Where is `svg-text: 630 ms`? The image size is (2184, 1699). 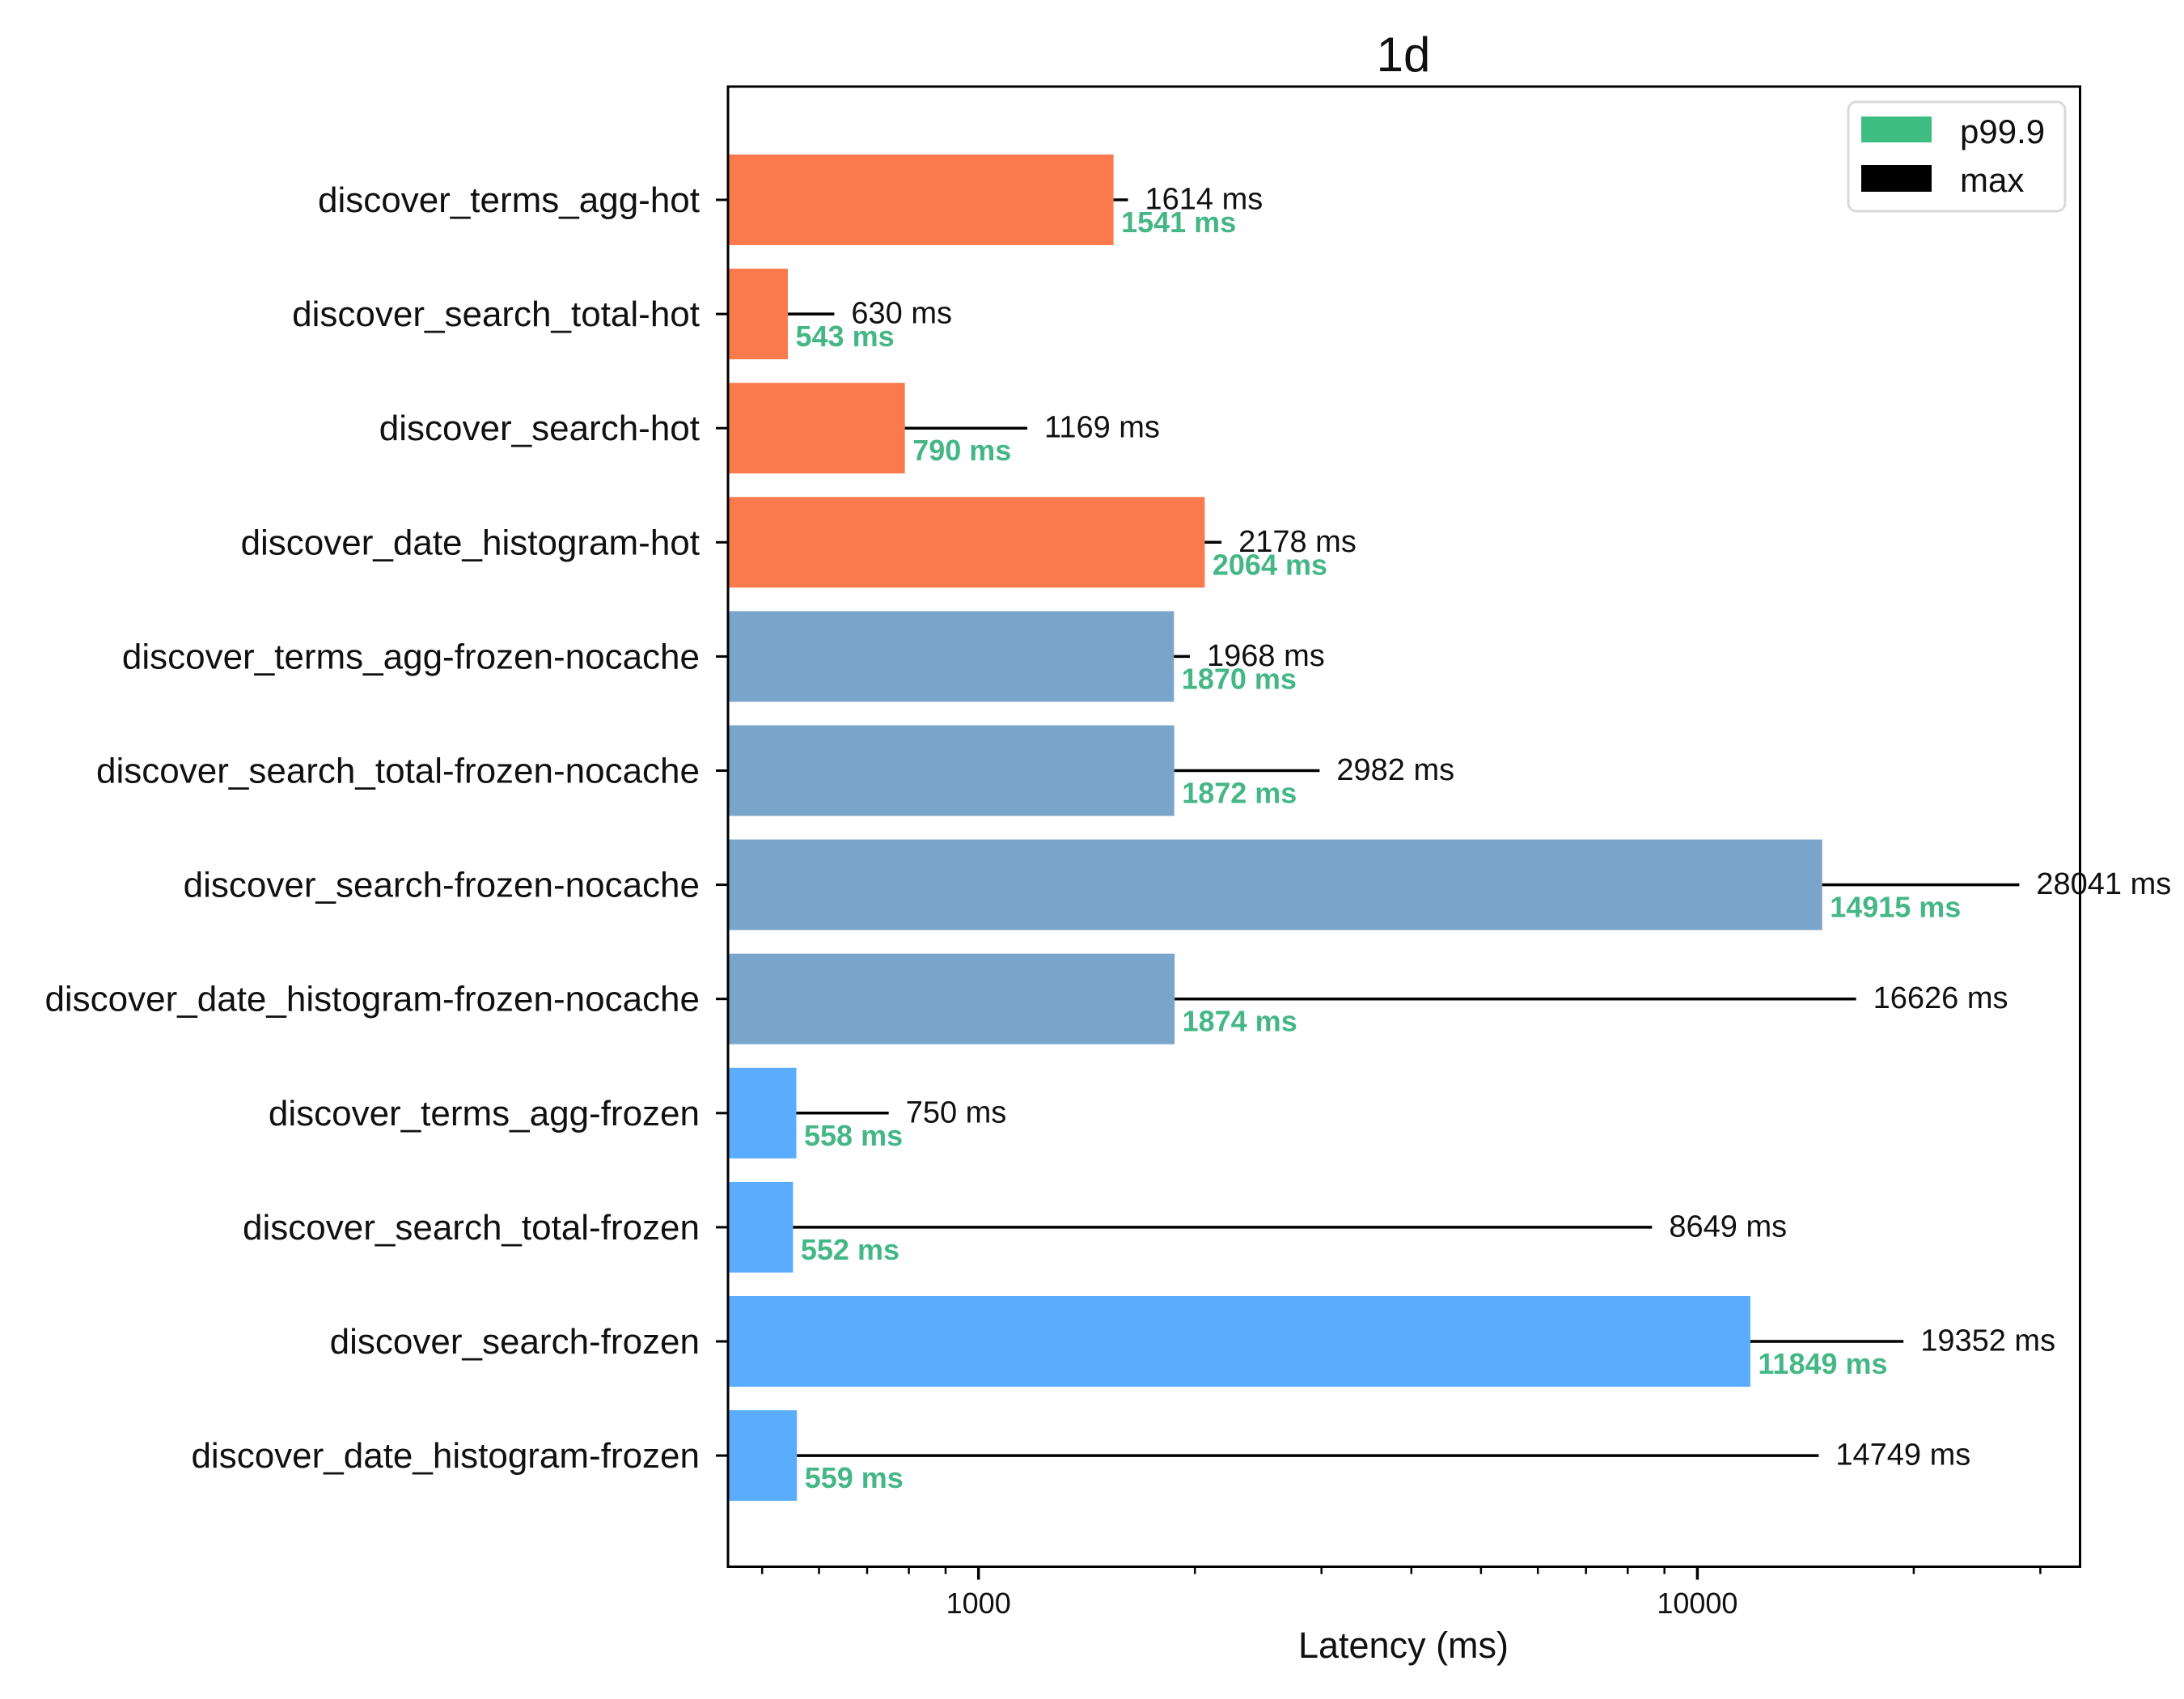
svg-text: 630 ms is located at coordinates (902, 314).